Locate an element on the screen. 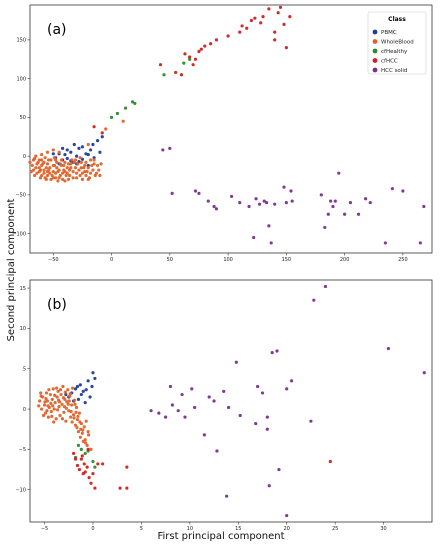 The height and width of the screenshot is (550, 441). x-axis-title: First principal component is located at coordinates (220, 536).